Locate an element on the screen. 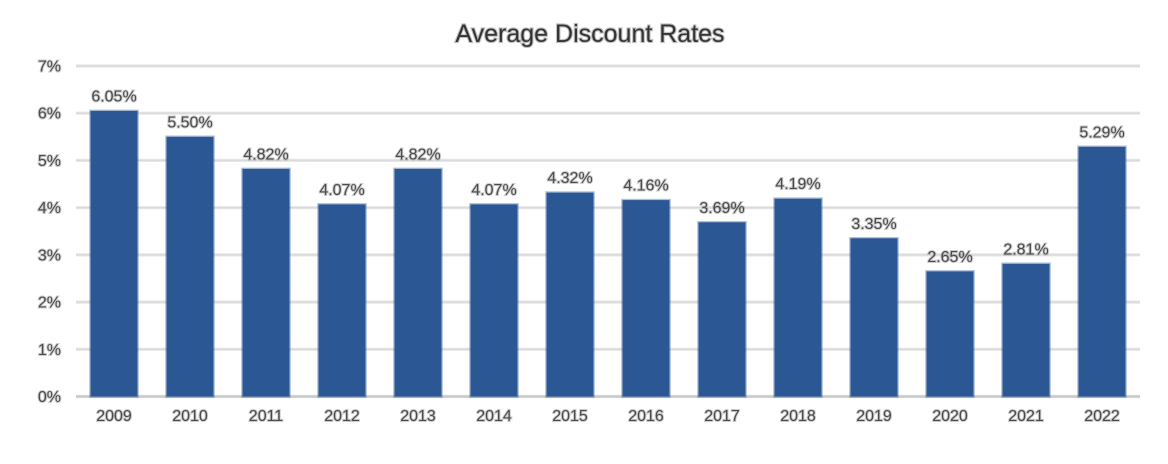  svg-text: 2% is located at coordinates (49, 303).